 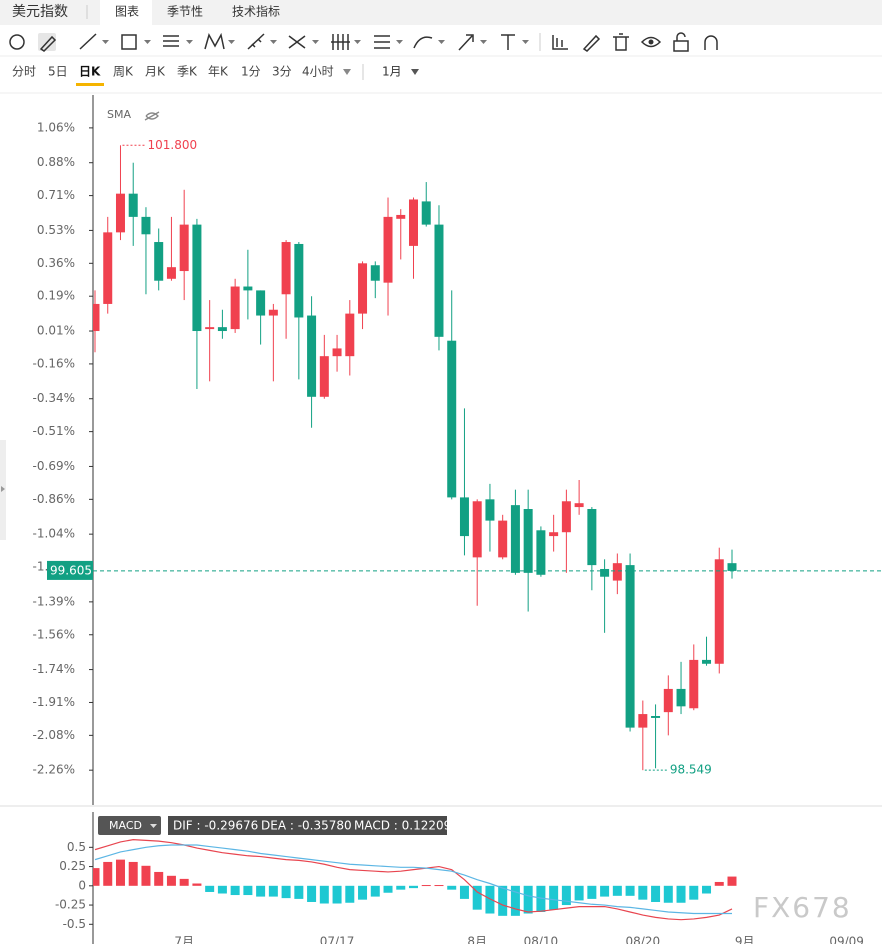 What do you see at coordinates (541, 939) in the screenshot?
I see `x-tick-label: 08/10` at bounding box center [541, 939].